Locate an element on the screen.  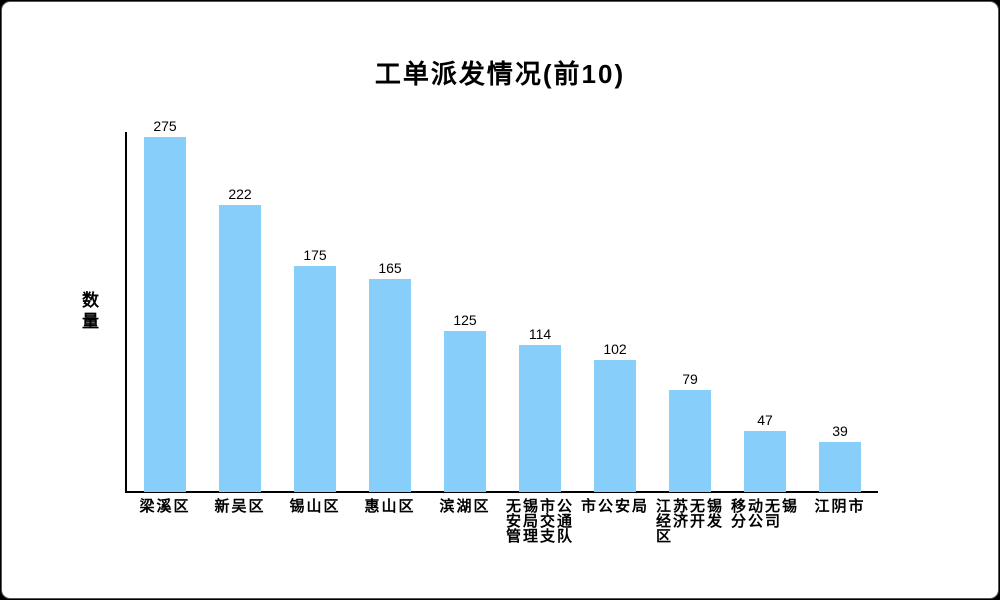
value-label-1: 275 is located at coordinates (165, 126).